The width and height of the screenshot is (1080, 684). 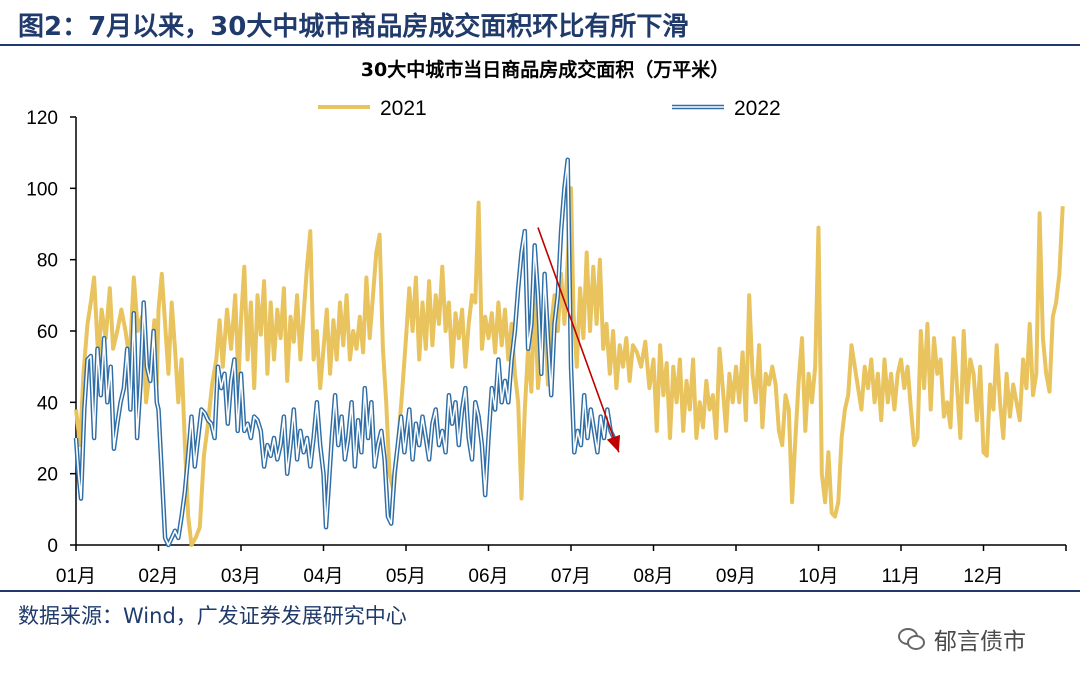 What do you see at coordinates (757, 108) in the screenshot?
I see `legend-label-2022: 2022` at bounding box center [757, 108].